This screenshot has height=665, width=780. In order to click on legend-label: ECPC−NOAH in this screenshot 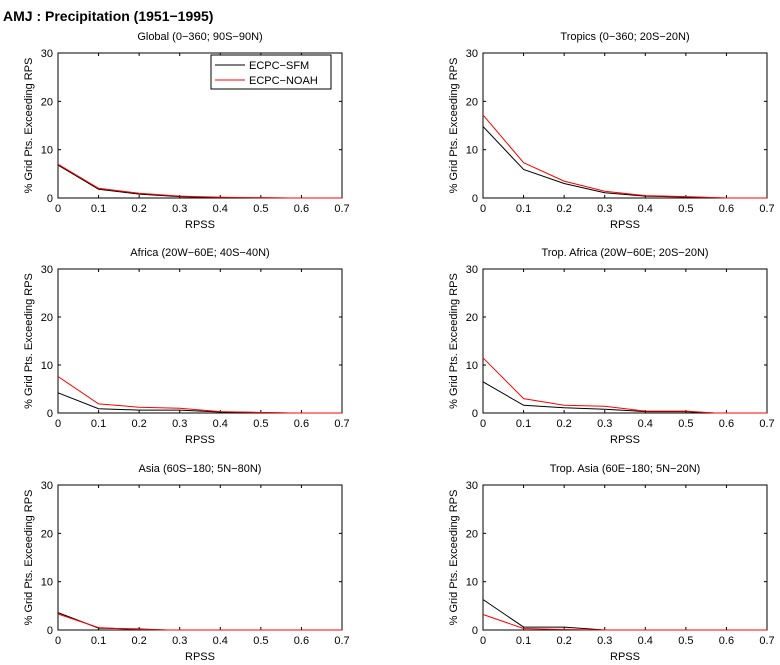, I will do `click(283, 81)`.